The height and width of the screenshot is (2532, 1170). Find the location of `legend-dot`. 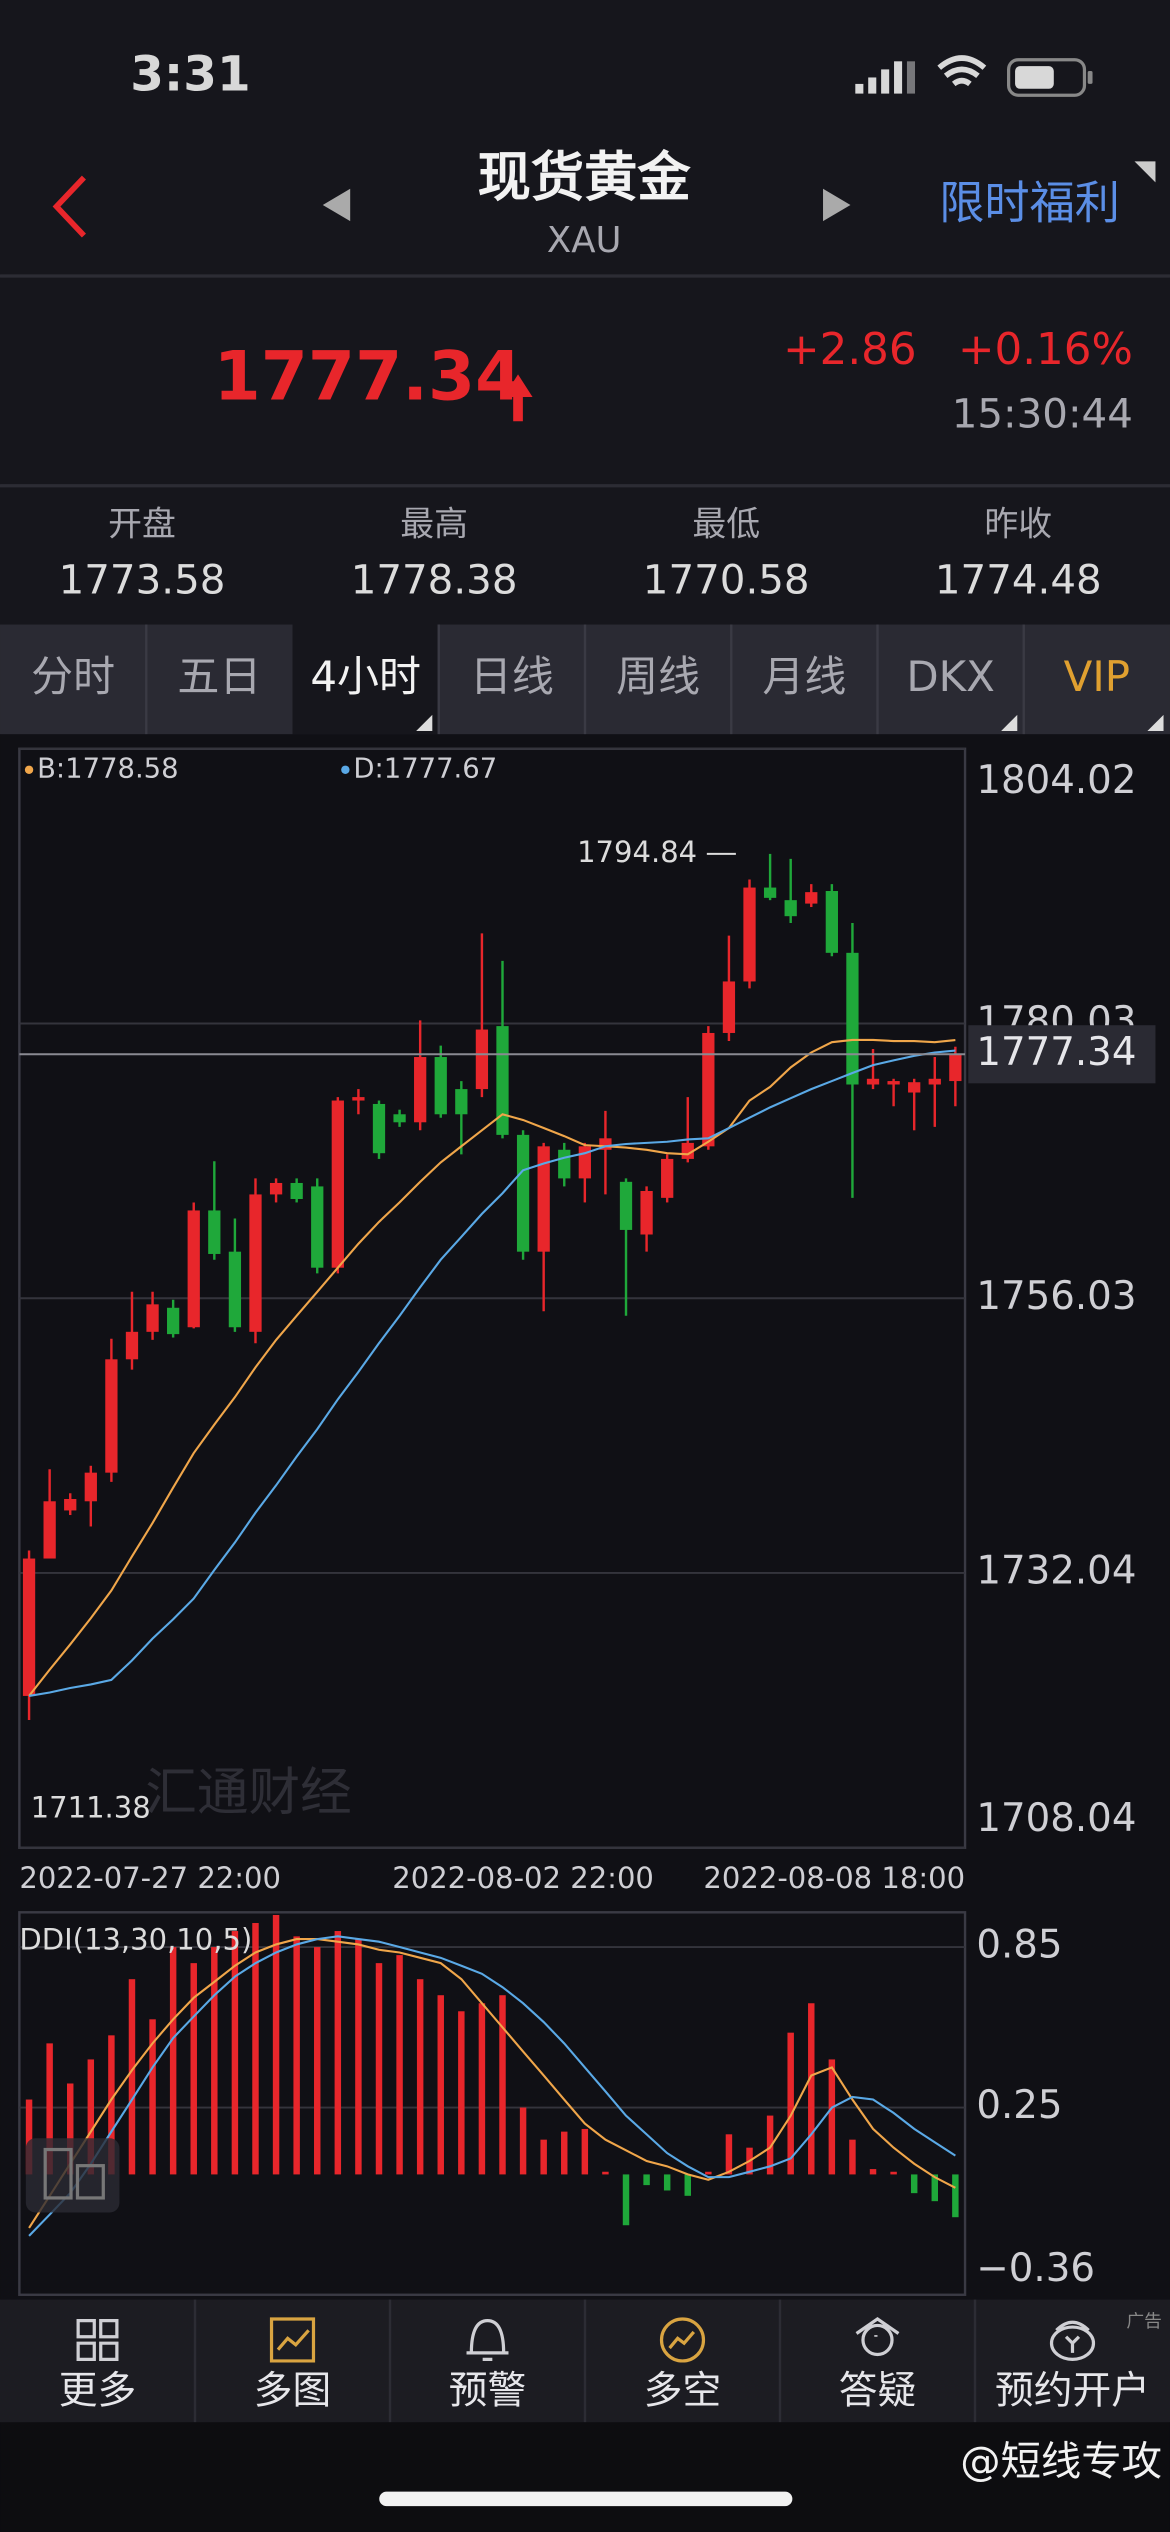

legend-dot is located at coordinates (29, 769).